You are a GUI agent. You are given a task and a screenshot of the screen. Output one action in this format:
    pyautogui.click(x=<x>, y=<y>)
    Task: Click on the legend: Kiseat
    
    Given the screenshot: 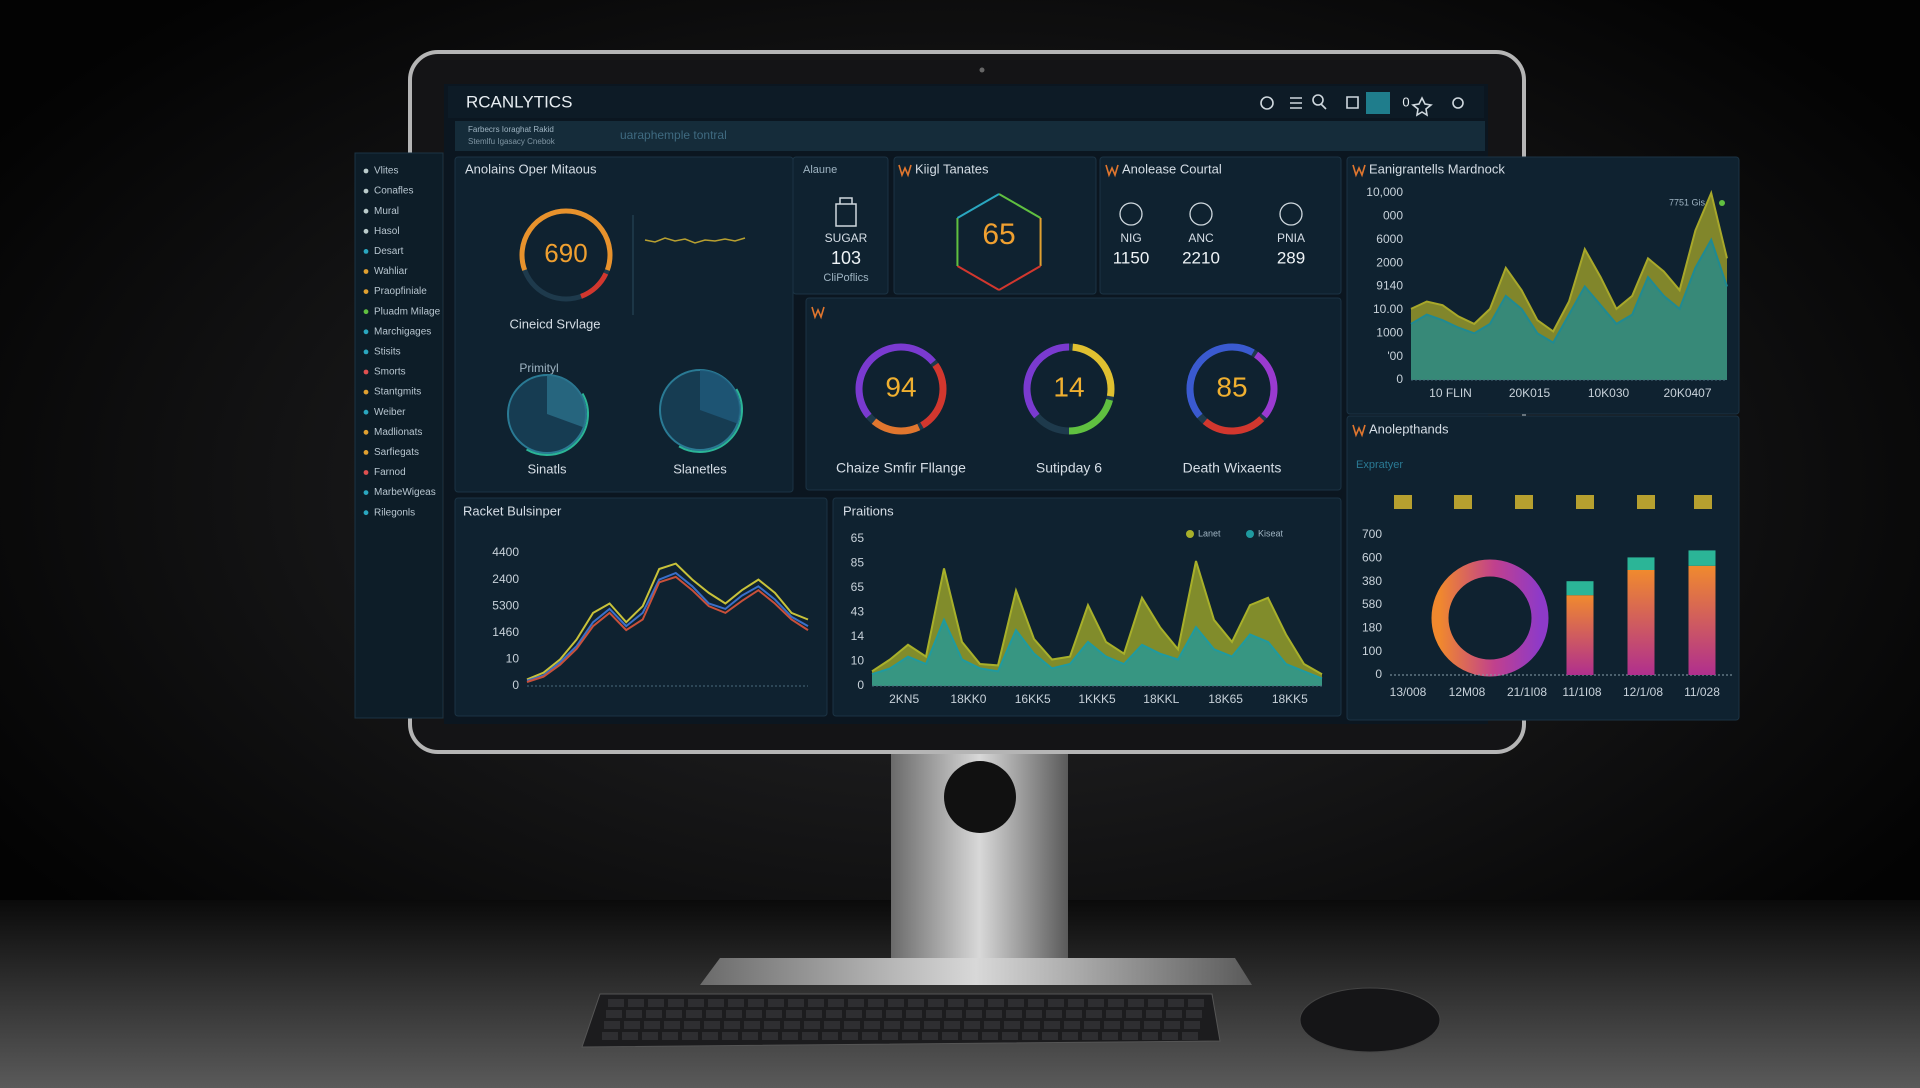 What is the action you would take?
    pyautogui.click(x=1271, y=533)
    